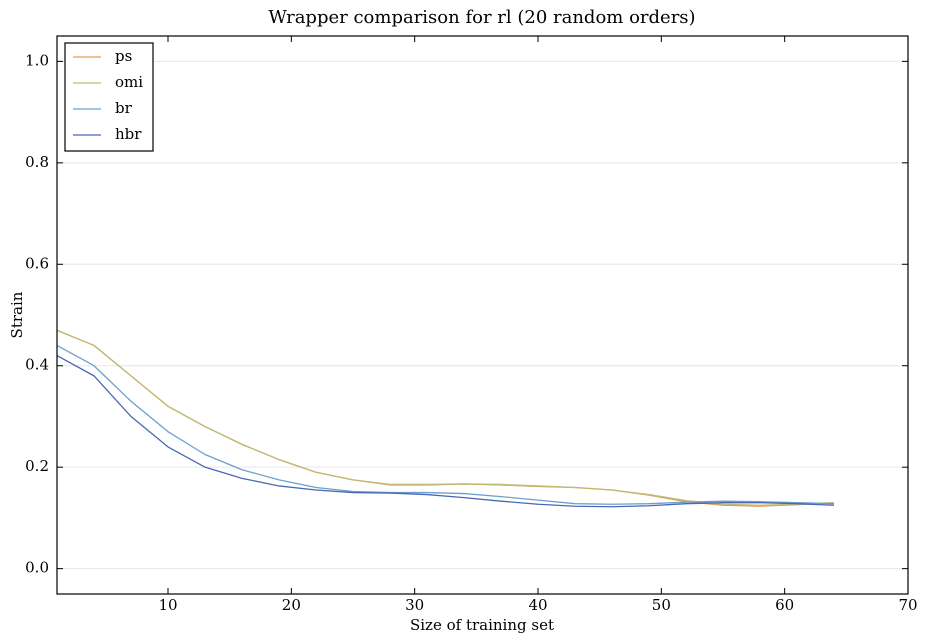  I want to click on x-tick-label: 30, so click(414, 605).